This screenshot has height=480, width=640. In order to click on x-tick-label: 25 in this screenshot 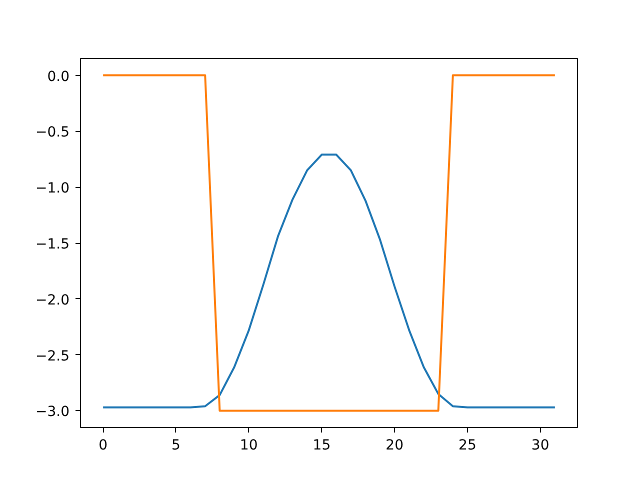, I will do `click(467, 446)`.